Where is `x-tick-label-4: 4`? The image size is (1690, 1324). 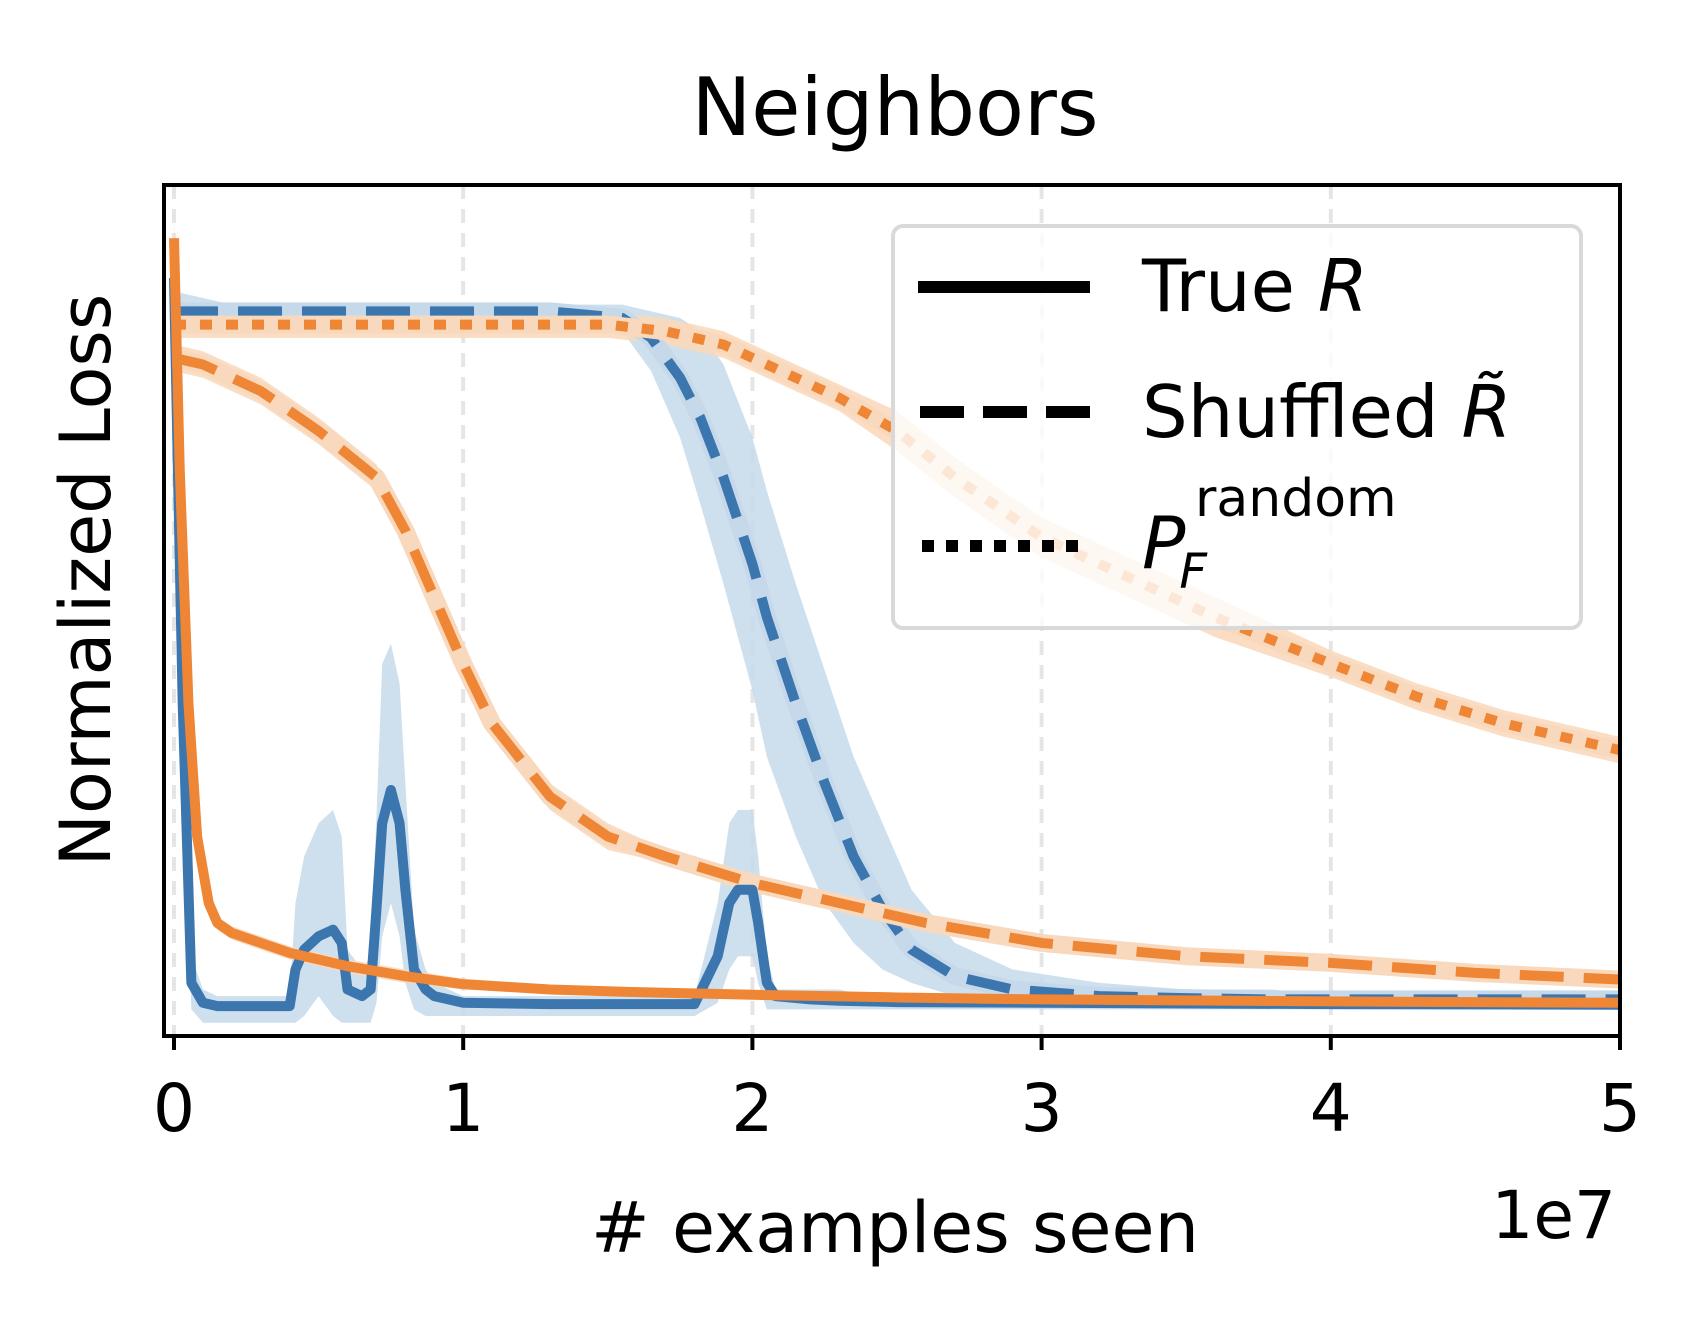 x-tick-label-4: 4 is located at coordinates (1331, 1108).